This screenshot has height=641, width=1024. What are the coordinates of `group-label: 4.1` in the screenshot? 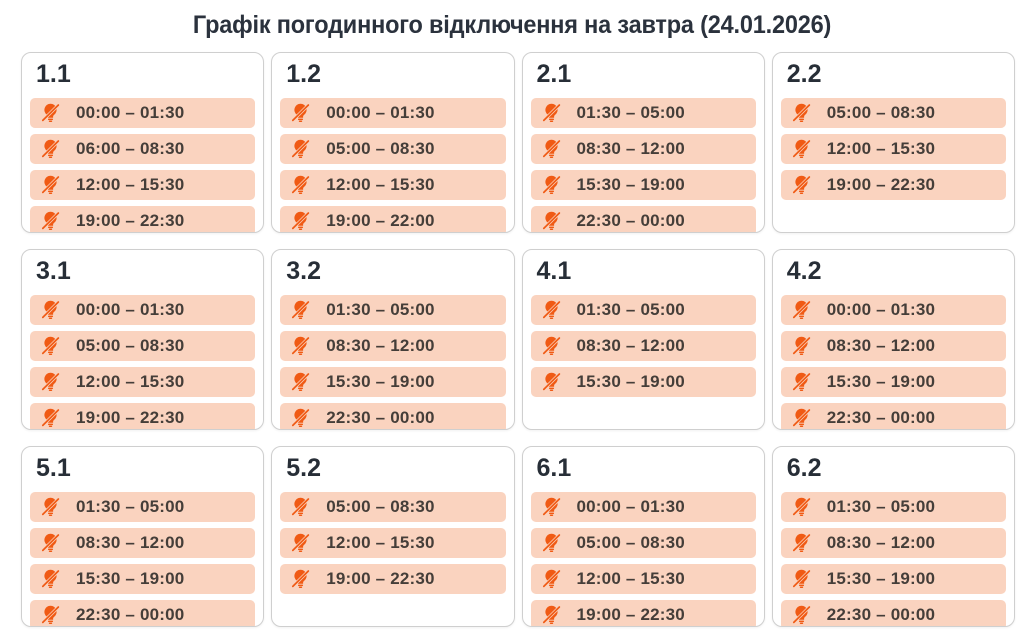 It's located at (554, 271).